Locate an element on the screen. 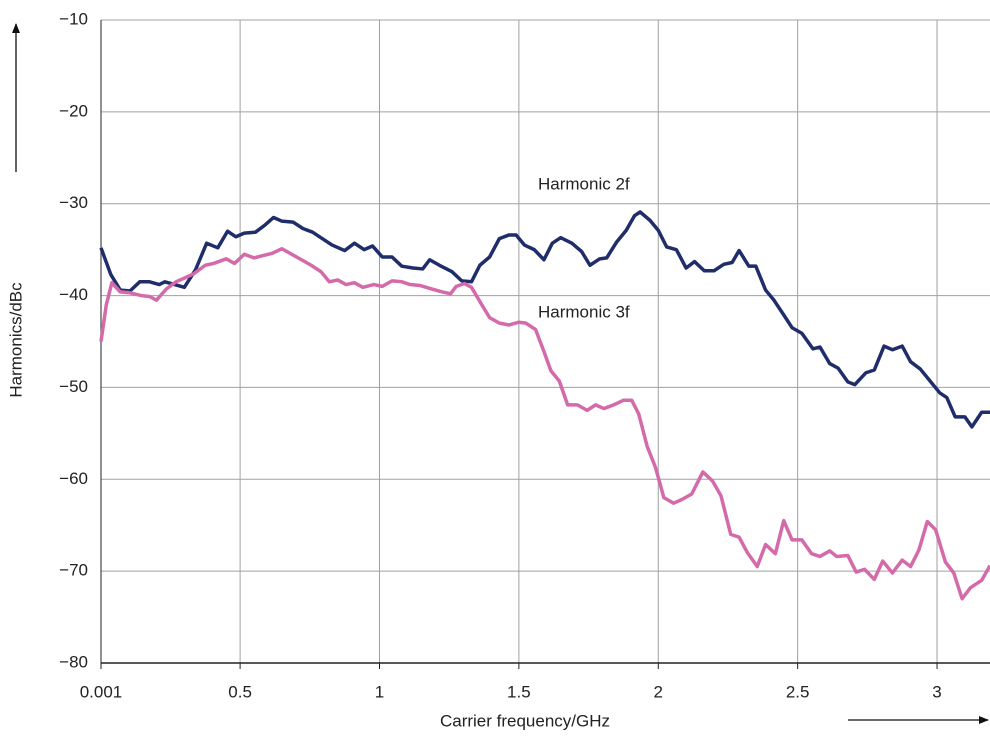 This screenshot has height=739, width=990. y-tick-label: −20 is located at coordinates (73, 110).